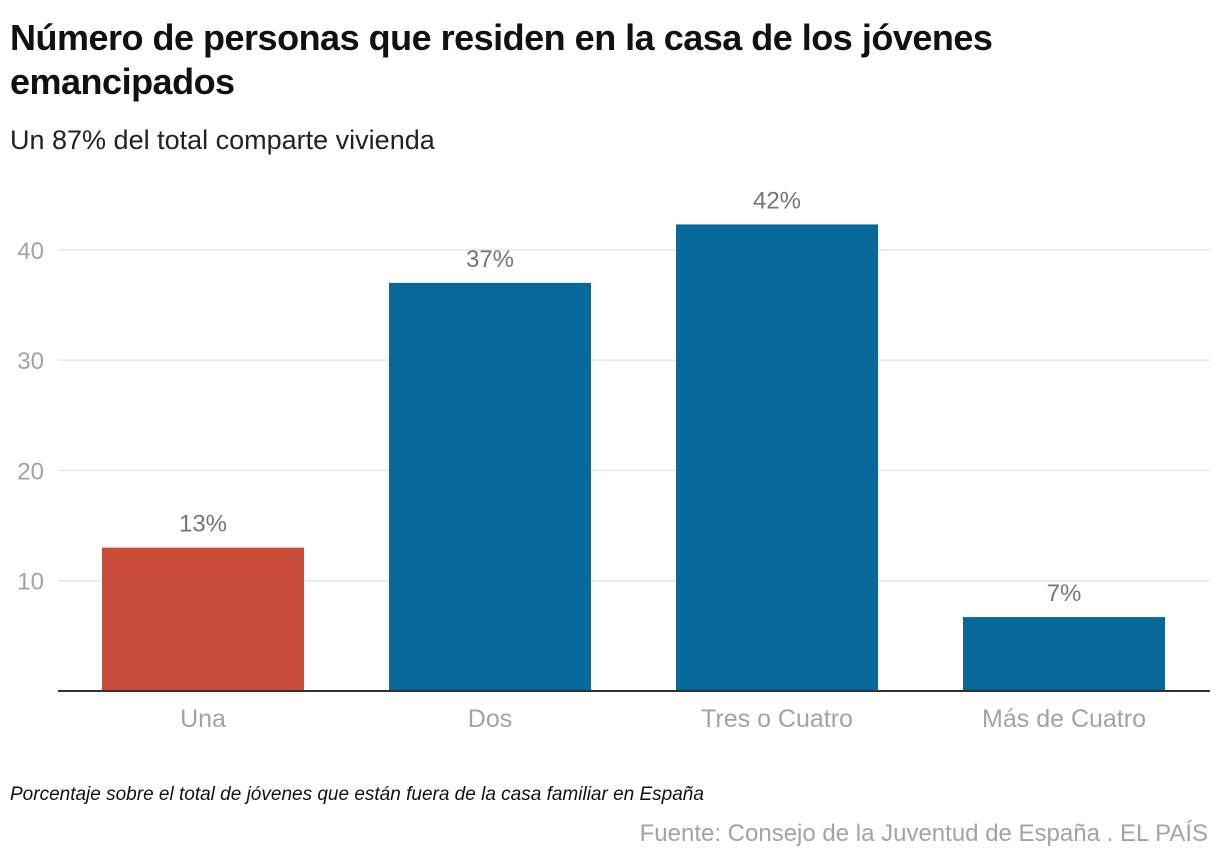  Describe the element at coordinates (30, 251) in the screenshot. I see `y-tick-label: 40` at that location.